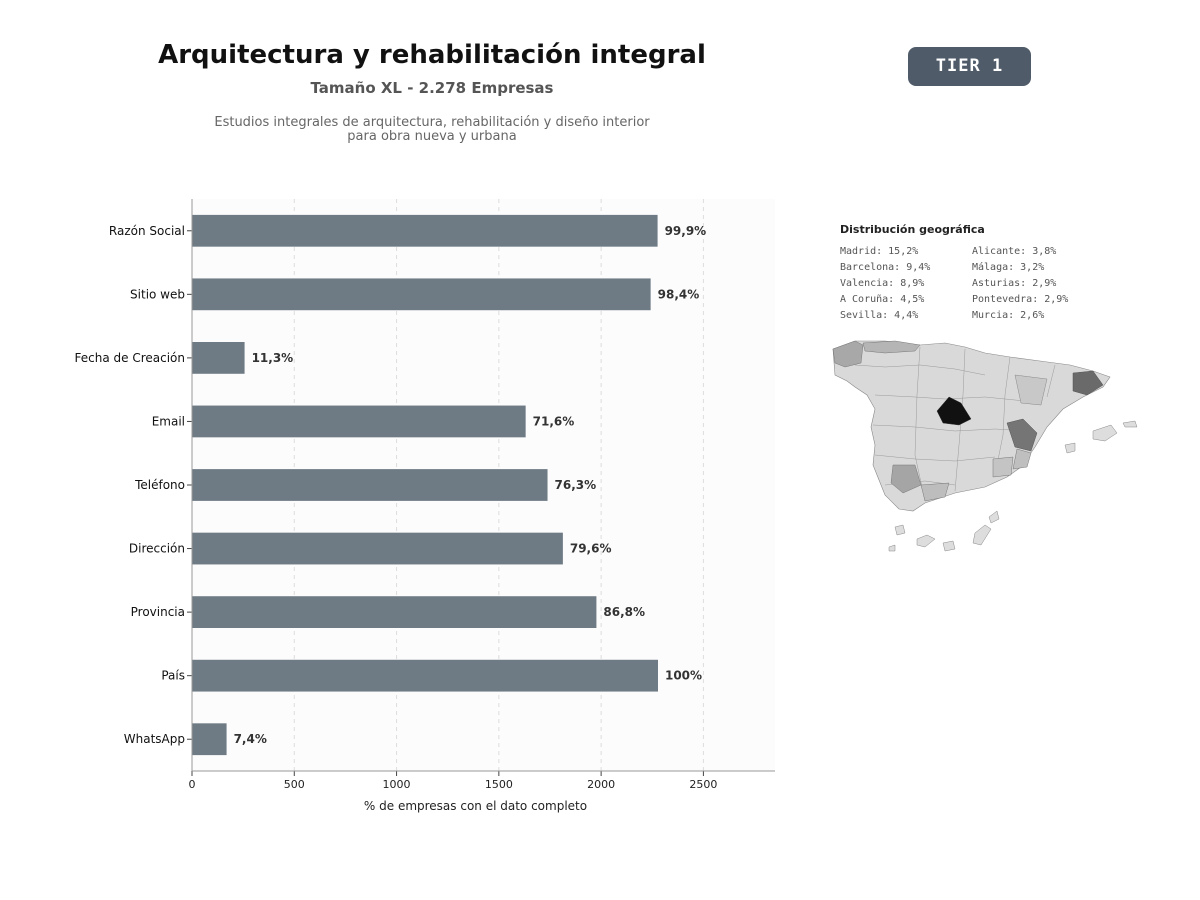  I want to click on x-tick-label: 0, so click(192, 784).